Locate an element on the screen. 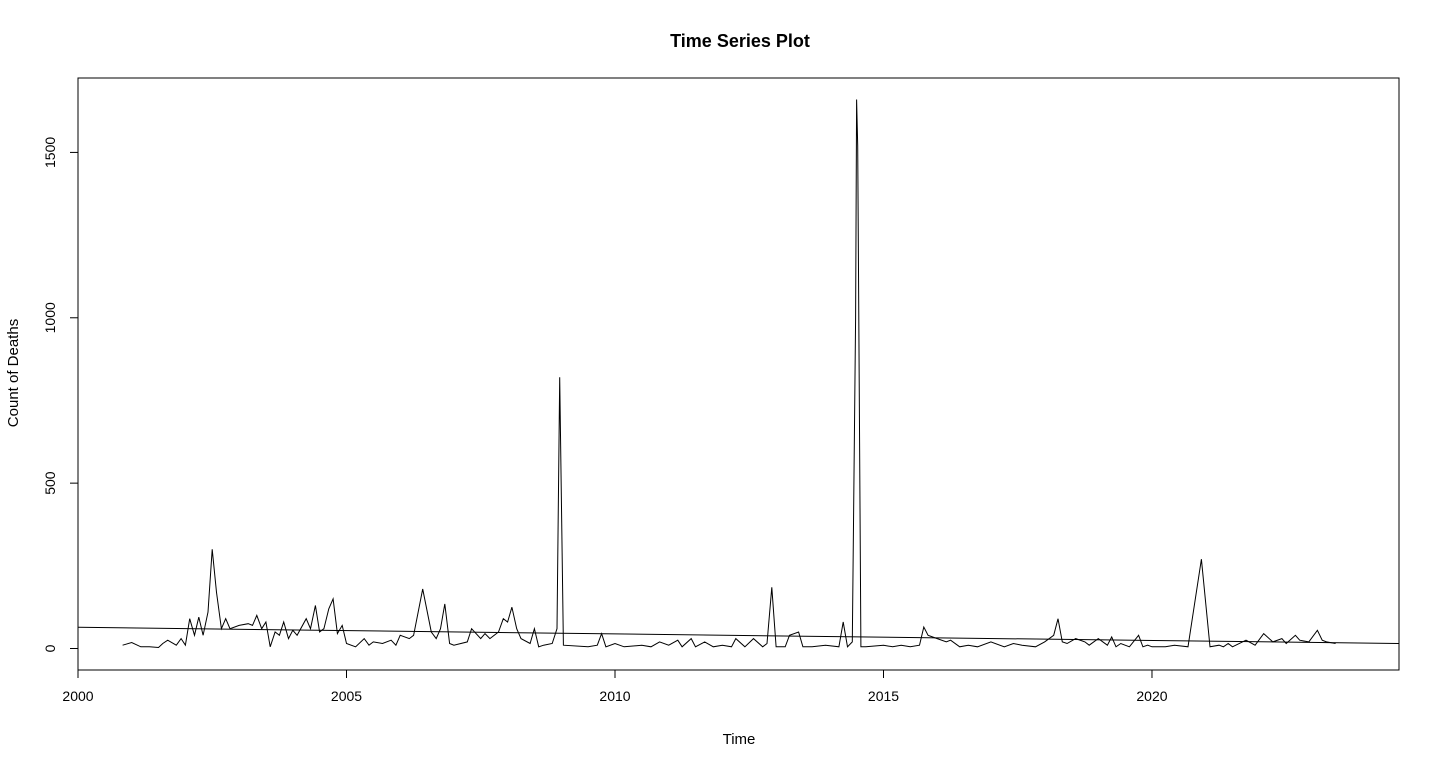 The height and width of the screenshot is (768, 1440). y-tick-label: 1500 is located at coordinates (50, 152).